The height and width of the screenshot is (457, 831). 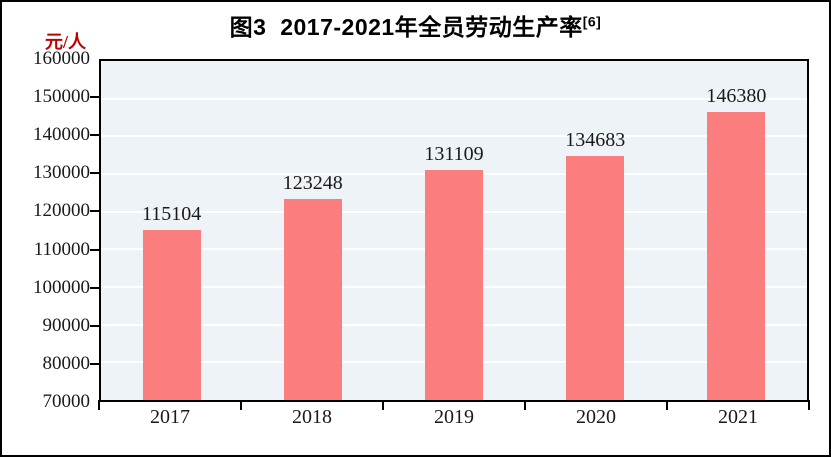 I want to click on category-cell: 131109, so click(x=453, y=230).